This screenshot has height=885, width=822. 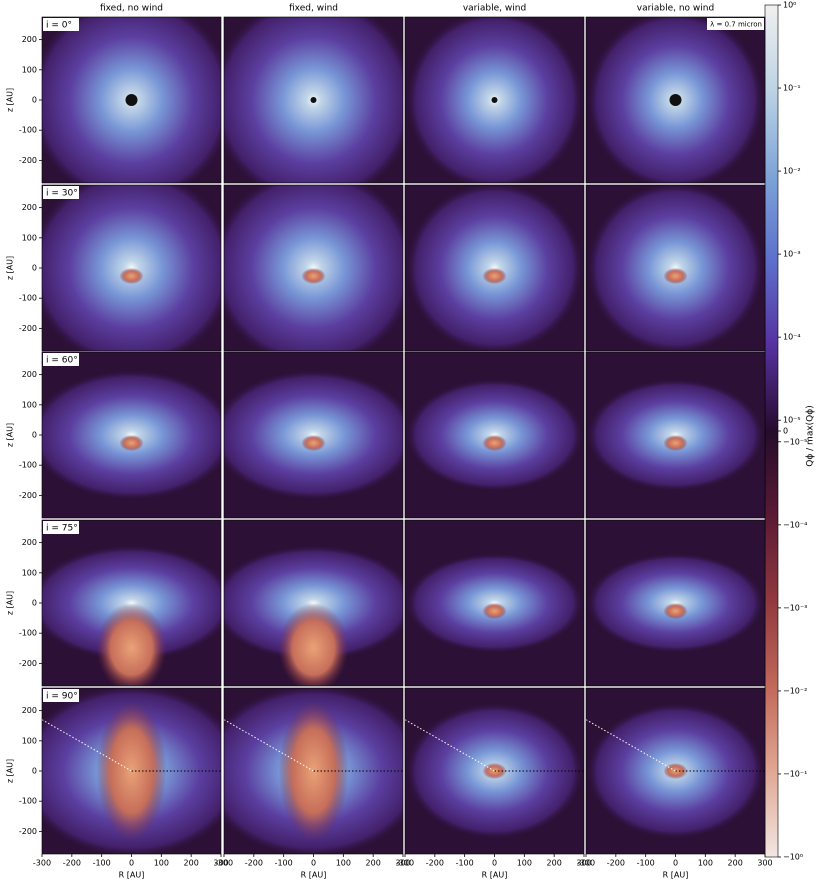 What do you see at coordinates (785, 431) in the screenshot?
I see `colorbar-tick-label: 0` at bounding box center [785, 431].